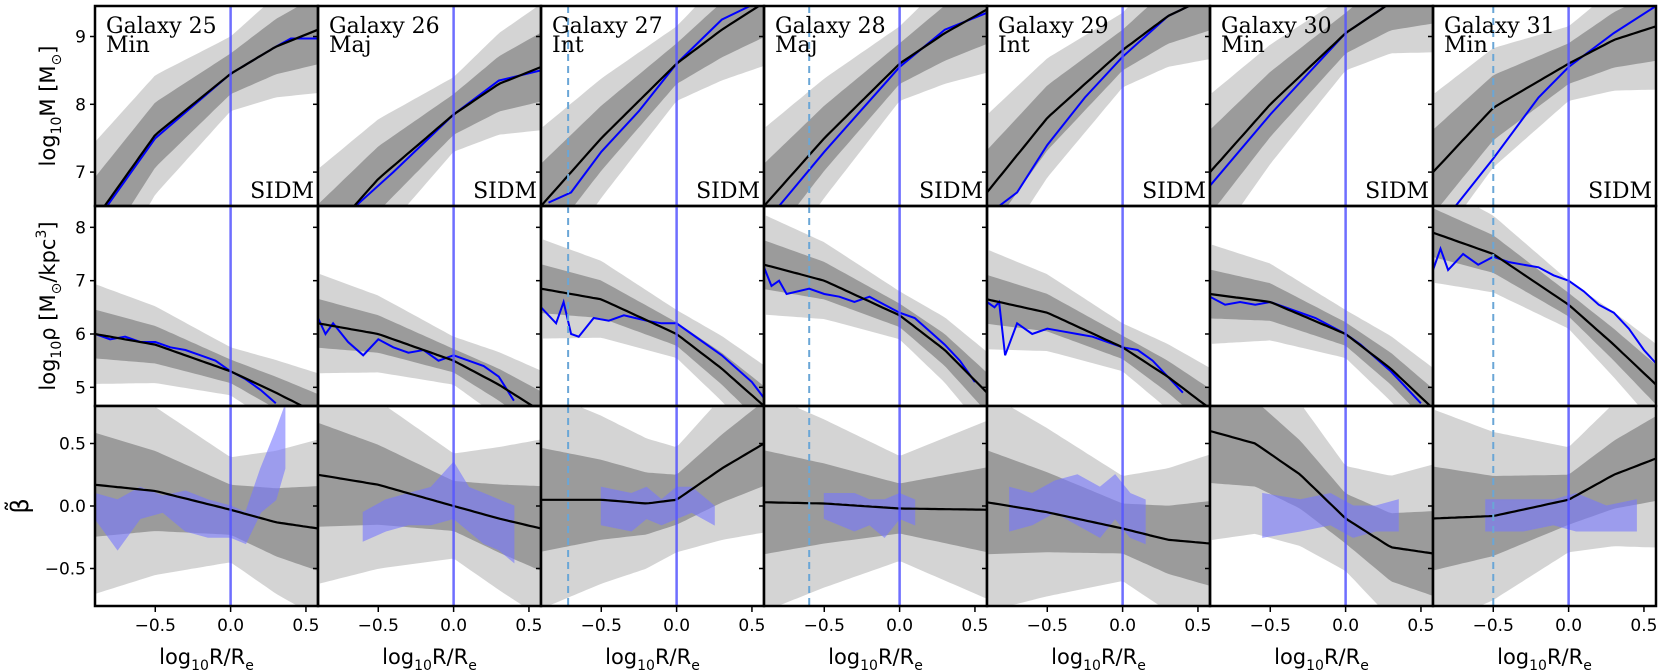  I want to click on panel-3-mass-plot, so click(875, 106).